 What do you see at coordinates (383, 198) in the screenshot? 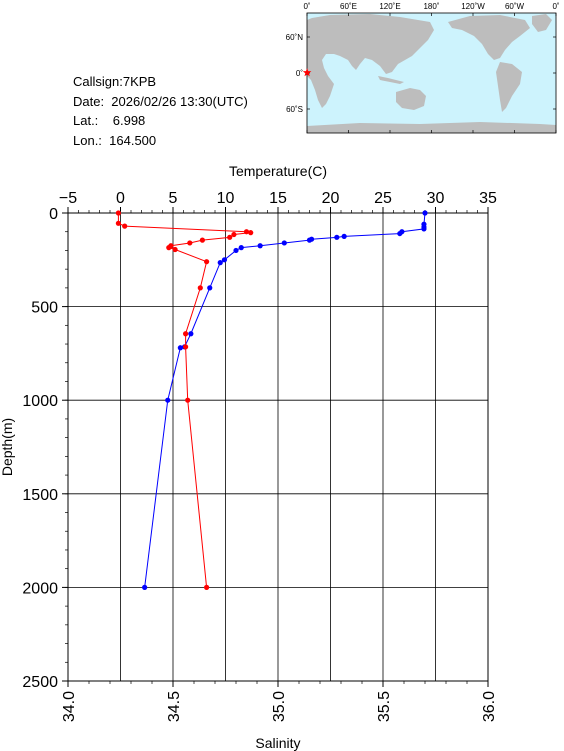
I see `top-tick-label: 25` at bounding box center [383, 198].